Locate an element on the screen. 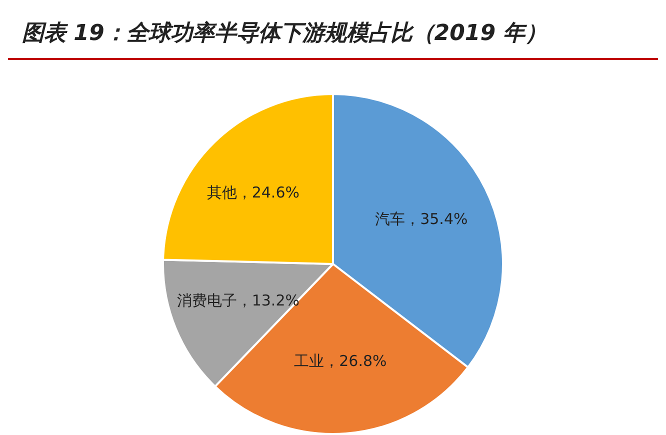  data-label: ，13.2% is located at coordinates (268, 300).